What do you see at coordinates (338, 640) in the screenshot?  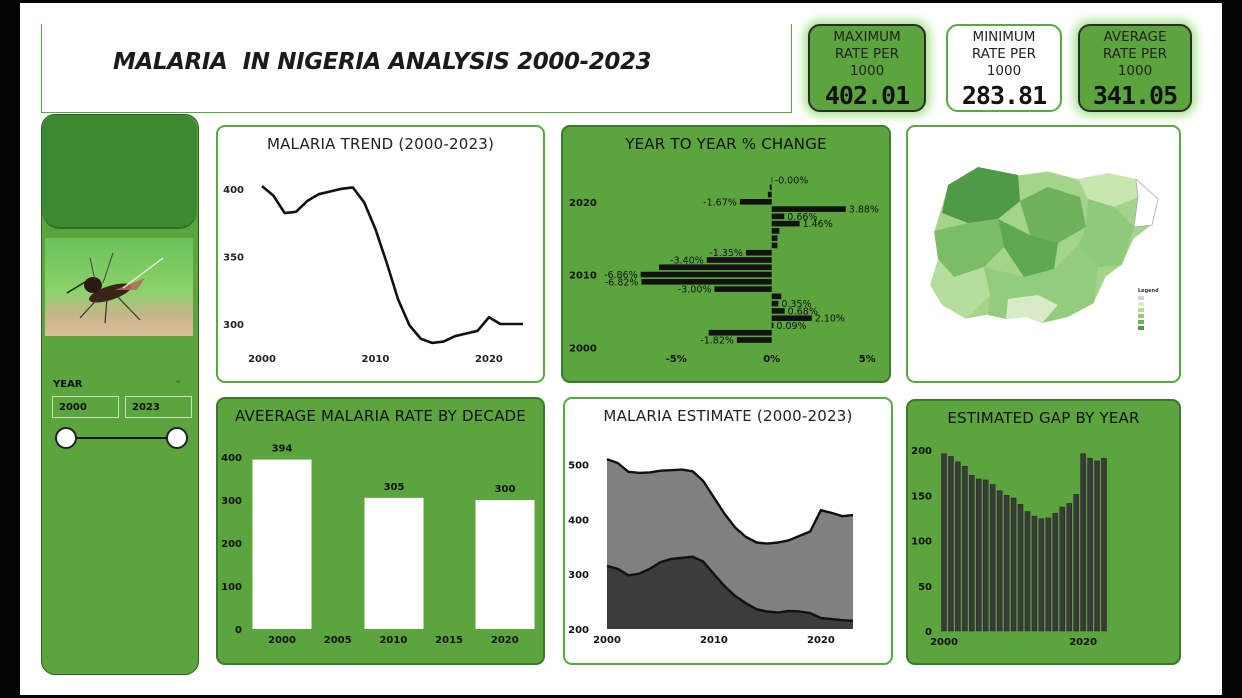 I see `decade-xtick-label: 2005` at bounding box center [338, 640].